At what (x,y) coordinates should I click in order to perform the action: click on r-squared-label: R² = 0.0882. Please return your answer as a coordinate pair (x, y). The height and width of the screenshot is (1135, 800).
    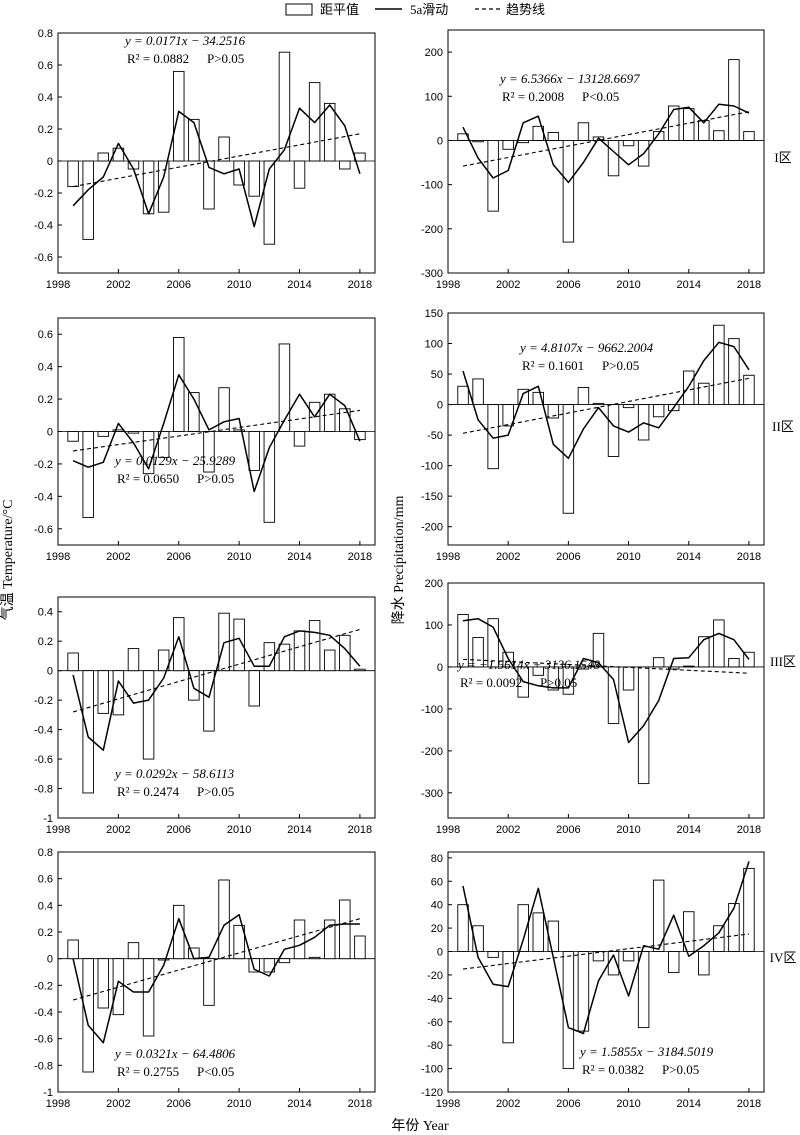
    Looking at the image, I should click on (158, 58).